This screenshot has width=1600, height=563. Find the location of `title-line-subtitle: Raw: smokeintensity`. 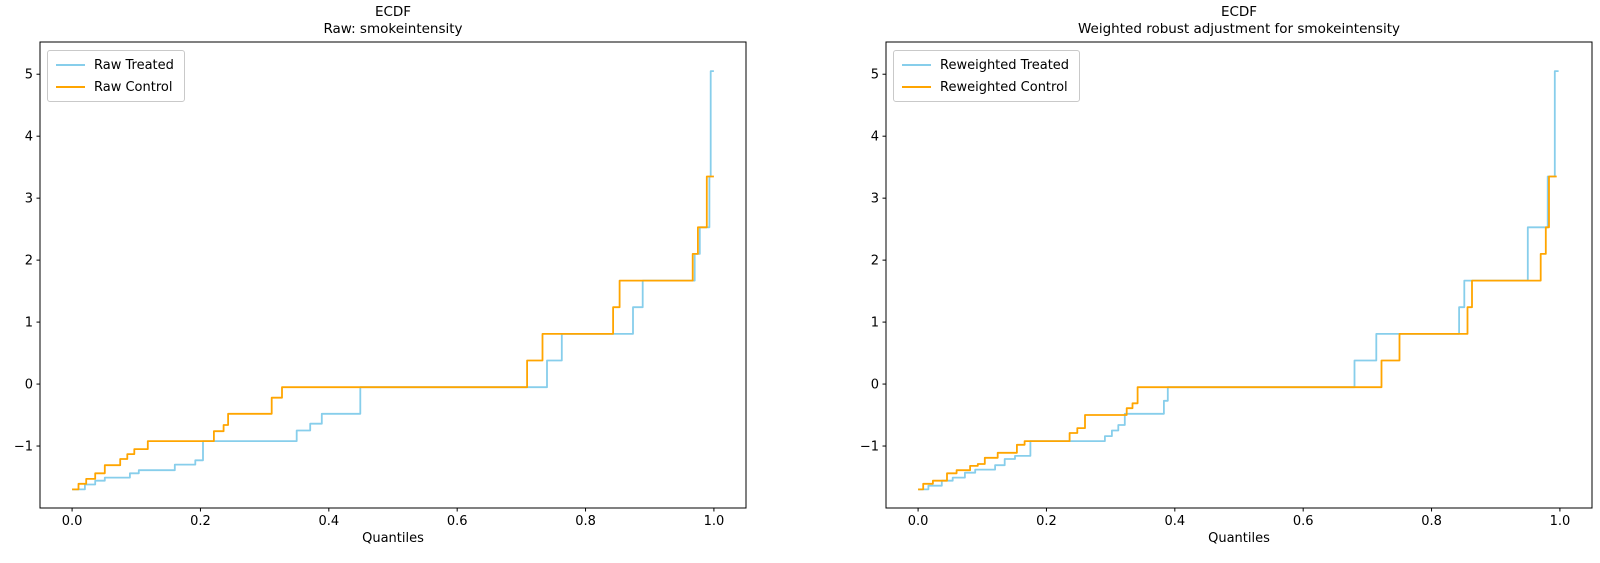

title-line-subtitle: Raw: smokeintensity is located at coordinates (393, 29).